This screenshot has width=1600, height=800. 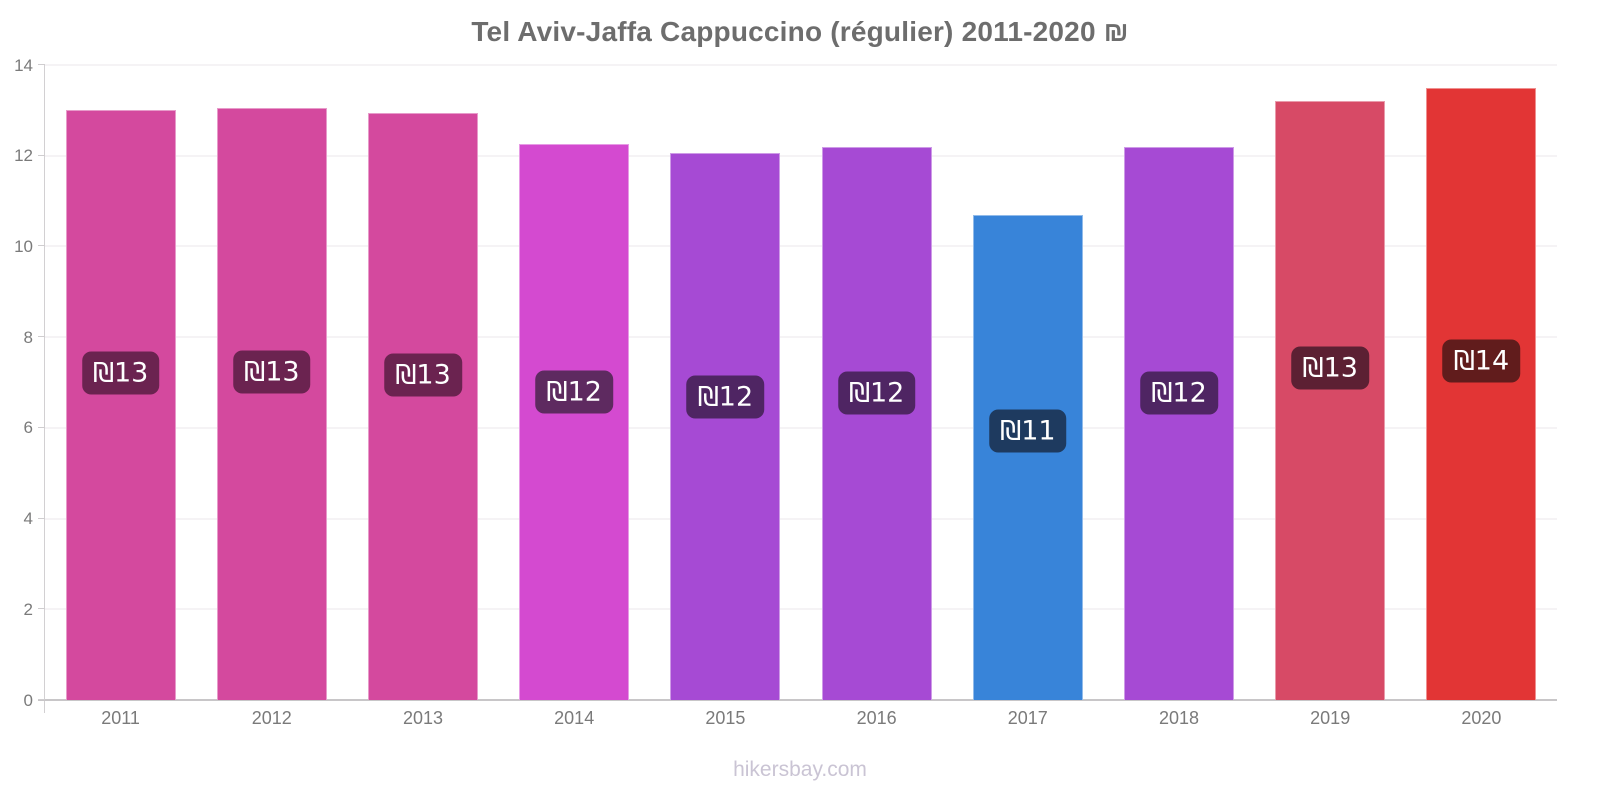 What do you see at coordinates (28, 609) in the screenshot?
I see `y-axis-tick-label: 2` at bounding box center [28, 609].